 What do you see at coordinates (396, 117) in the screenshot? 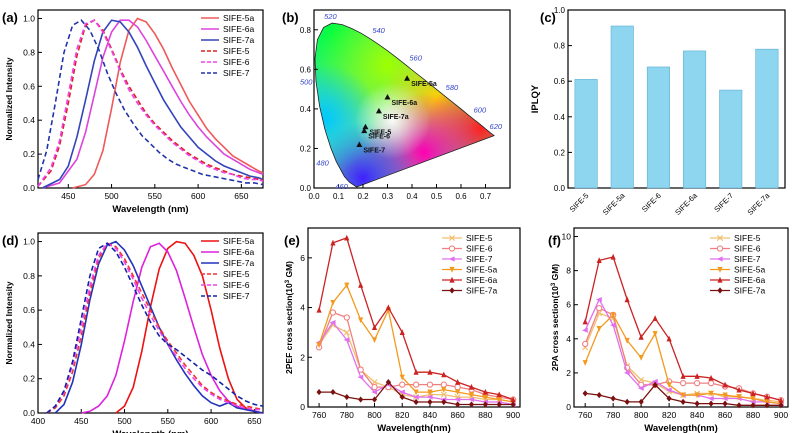
I see `cie-point-label: SIFE-7a` at bounding box center [396, 117].